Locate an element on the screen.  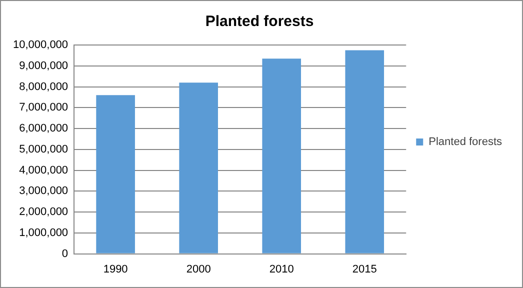
x-tick-label: 2015 is located at coordinates (364, 269).